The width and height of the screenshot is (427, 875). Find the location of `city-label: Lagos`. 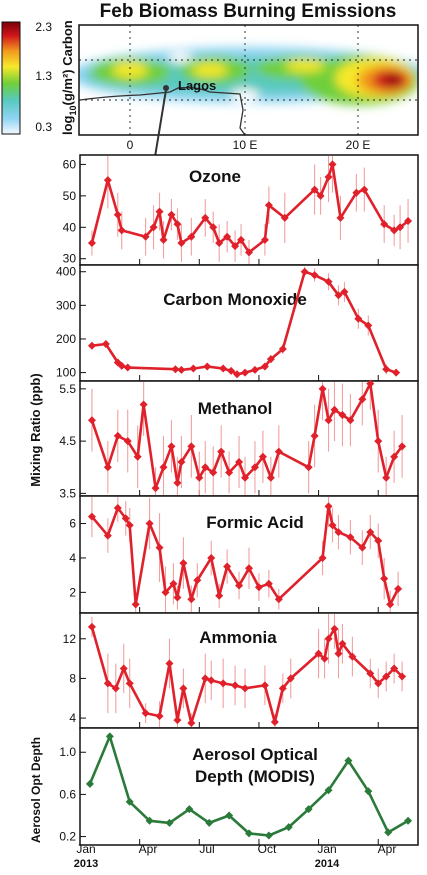

city-label: Lagos is located at coordinates (197, 85).